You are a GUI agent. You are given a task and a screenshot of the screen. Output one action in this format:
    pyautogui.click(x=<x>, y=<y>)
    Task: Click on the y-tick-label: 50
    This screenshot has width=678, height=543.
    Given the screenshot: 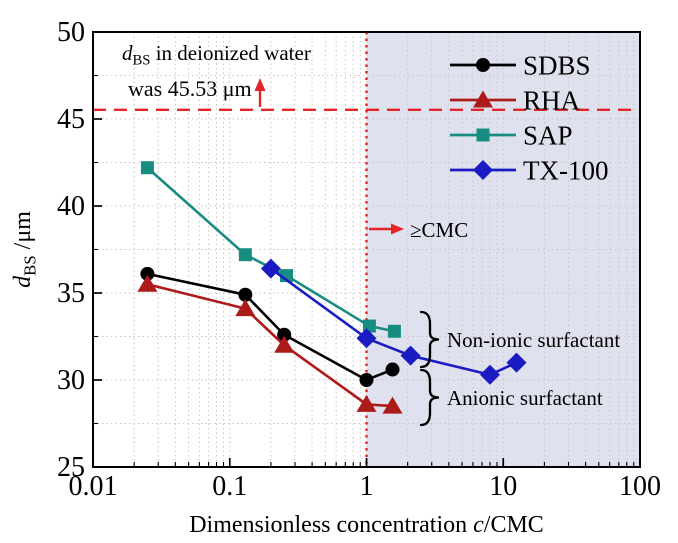 What is the action you would take?
    pyautogui.click(x=71, y=32)
    